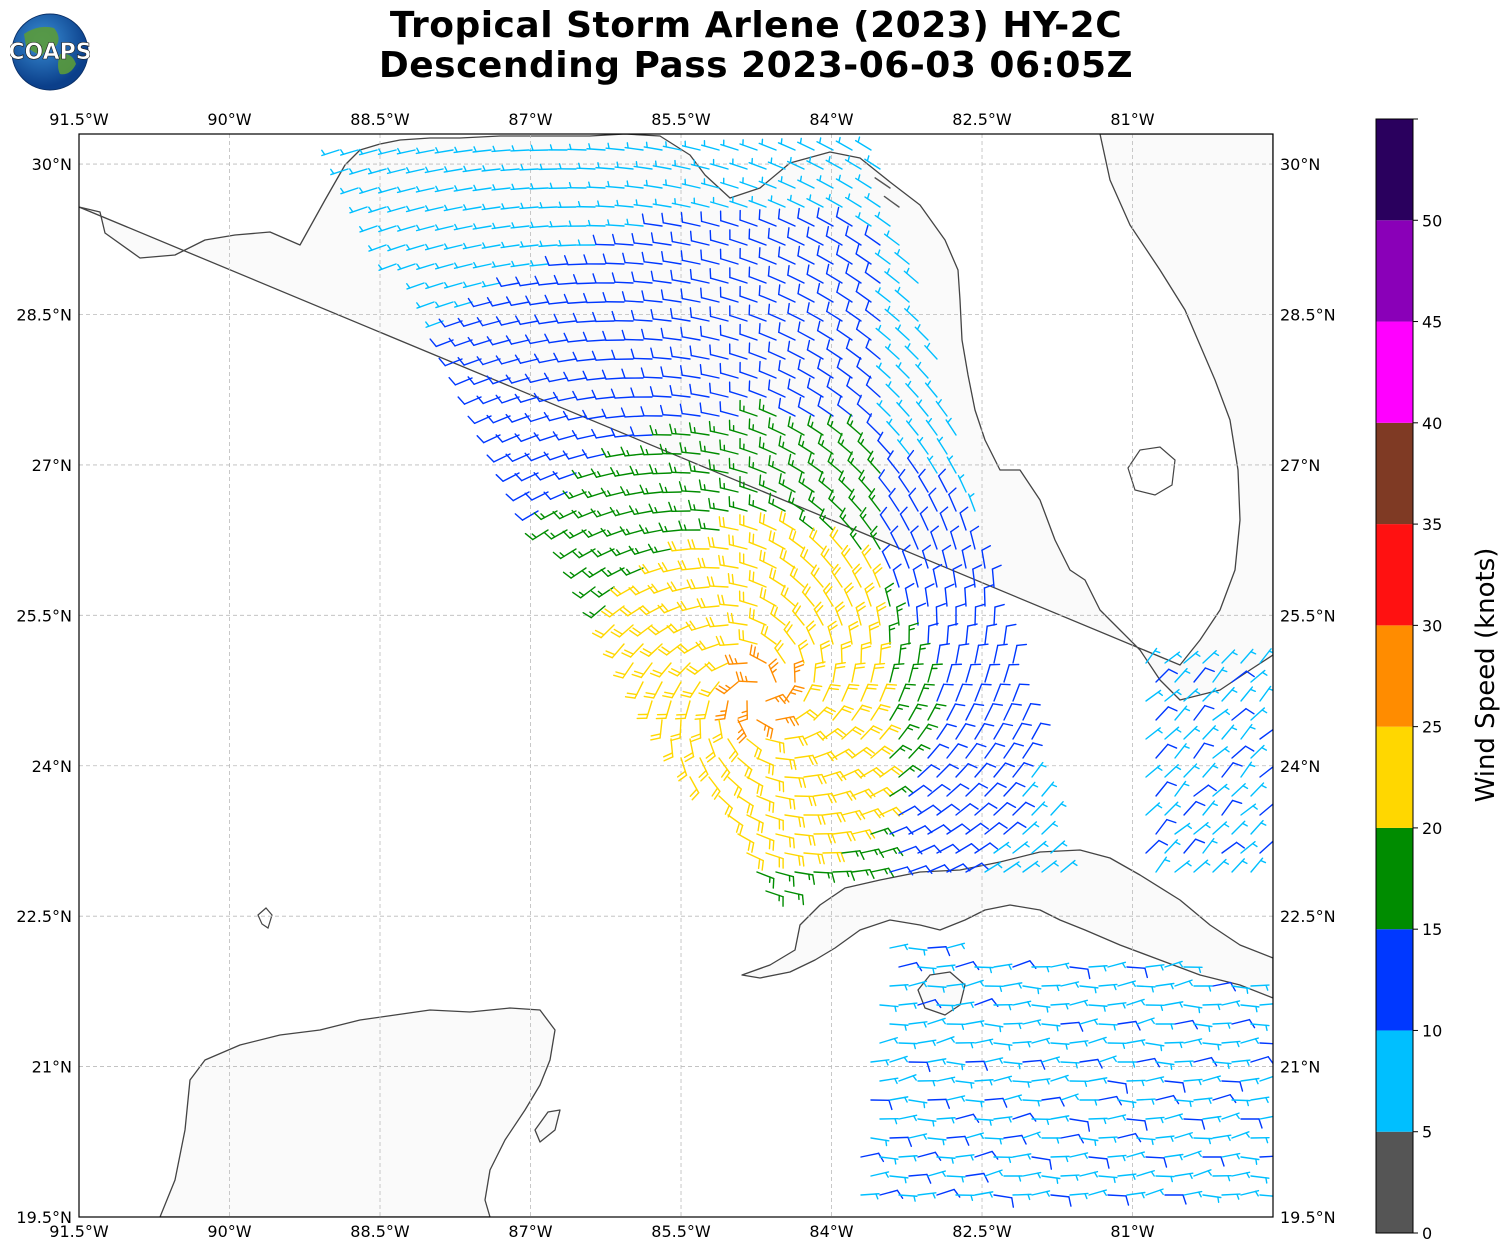 The image size is (1512, 1256). I want to click on lon-tick-label-top: 90°W, so click(229, 119).